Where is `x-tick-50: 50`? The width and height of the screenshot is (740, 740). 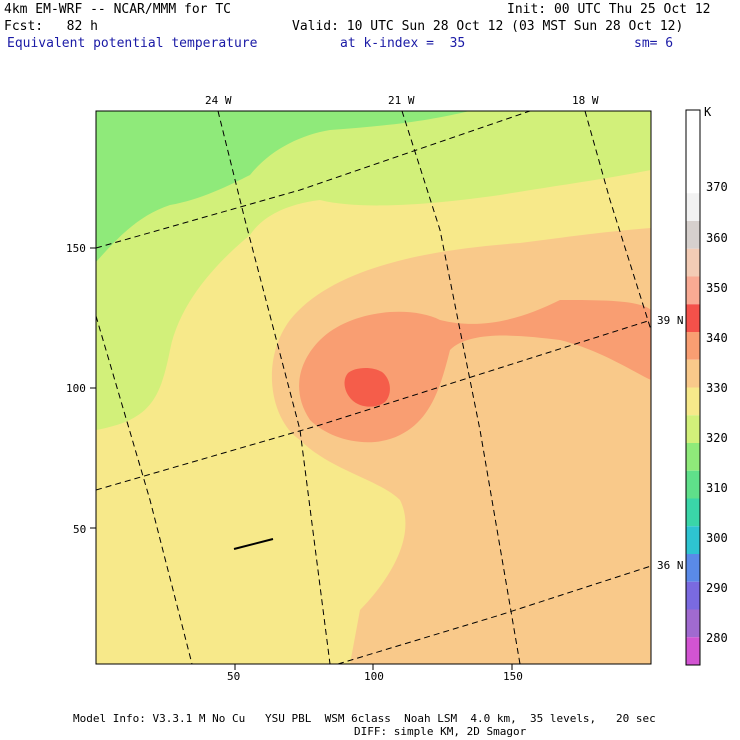 x-tick-50: 50 is located at coordinates (233, 676).